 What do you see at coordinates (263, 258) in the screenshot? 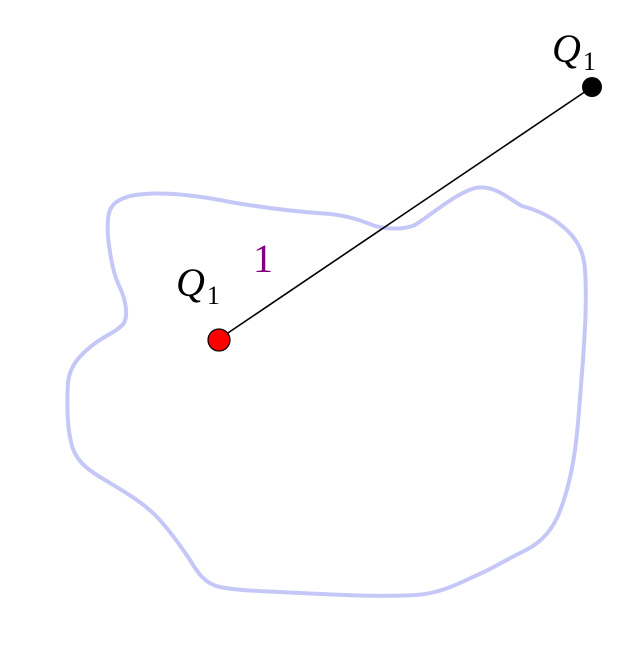
I see `segment-length-label: 1` at bounding box center [263, 258].